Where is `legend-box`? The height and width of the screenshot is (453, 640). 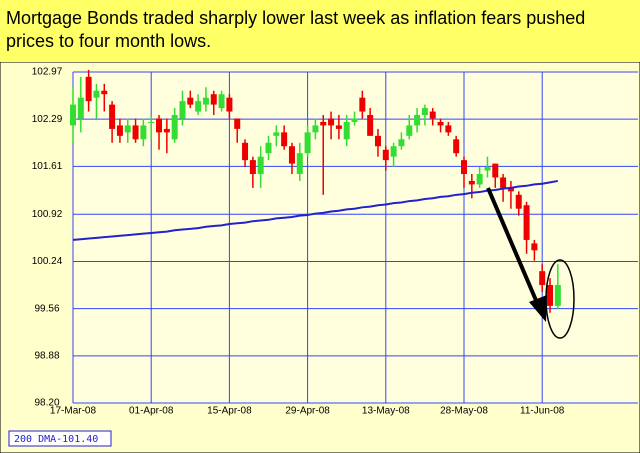 legend-box is located at coordinates (60, 438).